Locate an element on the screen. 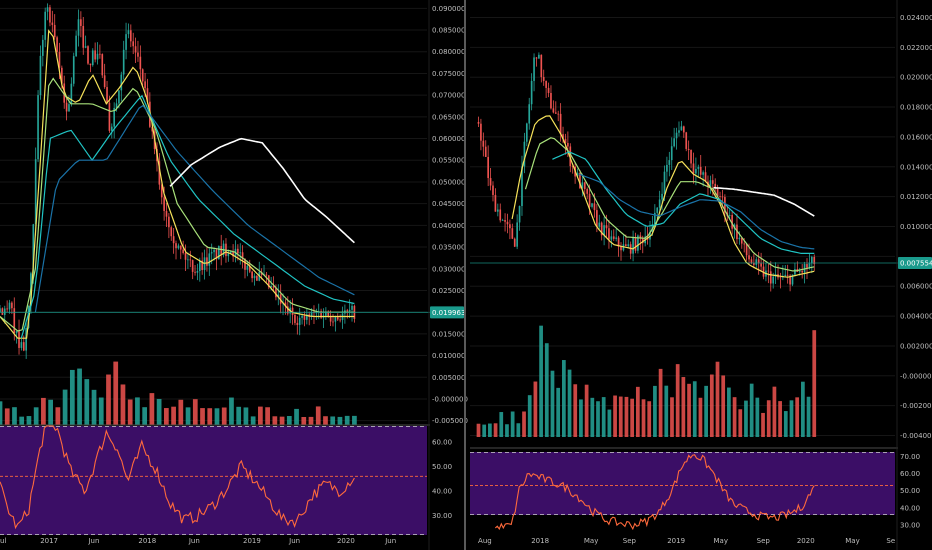  price-tick-label: 0.010000 is located at coordinates (916, 227).